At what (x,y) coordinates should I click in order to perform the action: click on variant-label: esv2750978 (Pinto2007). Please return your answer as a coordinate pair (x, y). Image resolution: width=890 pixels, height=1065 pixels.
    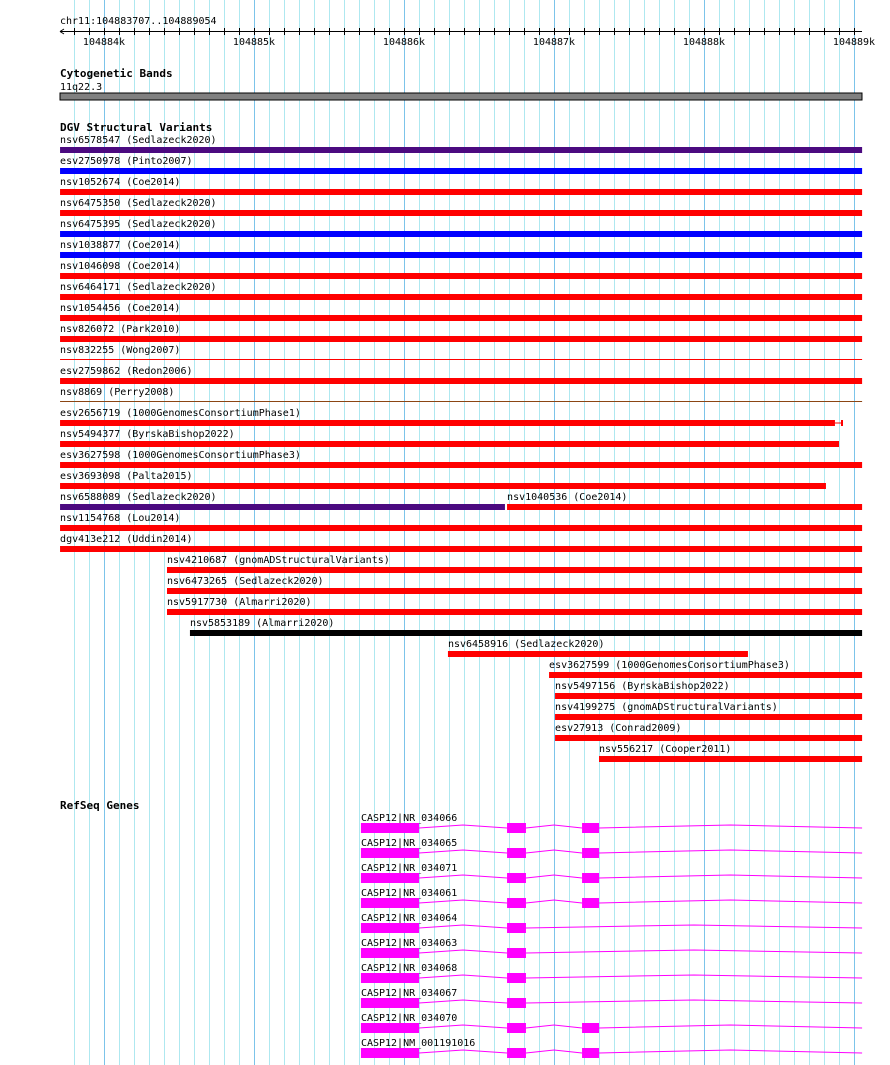
    Looking at the image, I should click on (126, 161).